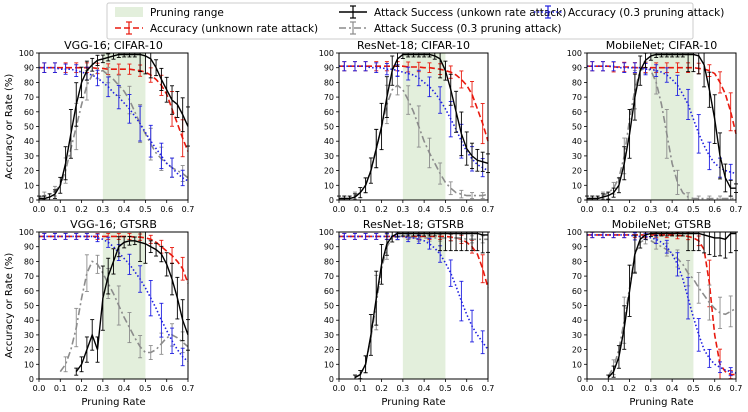 The width and height of the screenshot is (748, 412). I want to click on y-axis-label-bottom: Accuracy or Rate (%), so click(9, 306).